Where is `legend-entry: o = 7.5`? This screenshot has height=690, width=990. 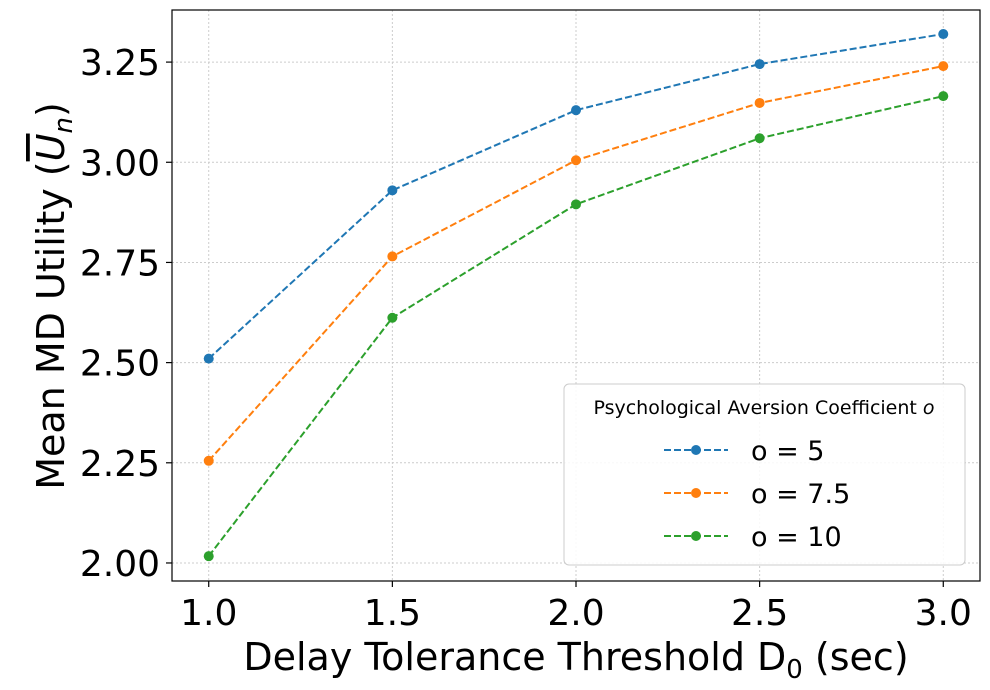
legend-entry: o = 7.5 is located at coordinates (757, 494).